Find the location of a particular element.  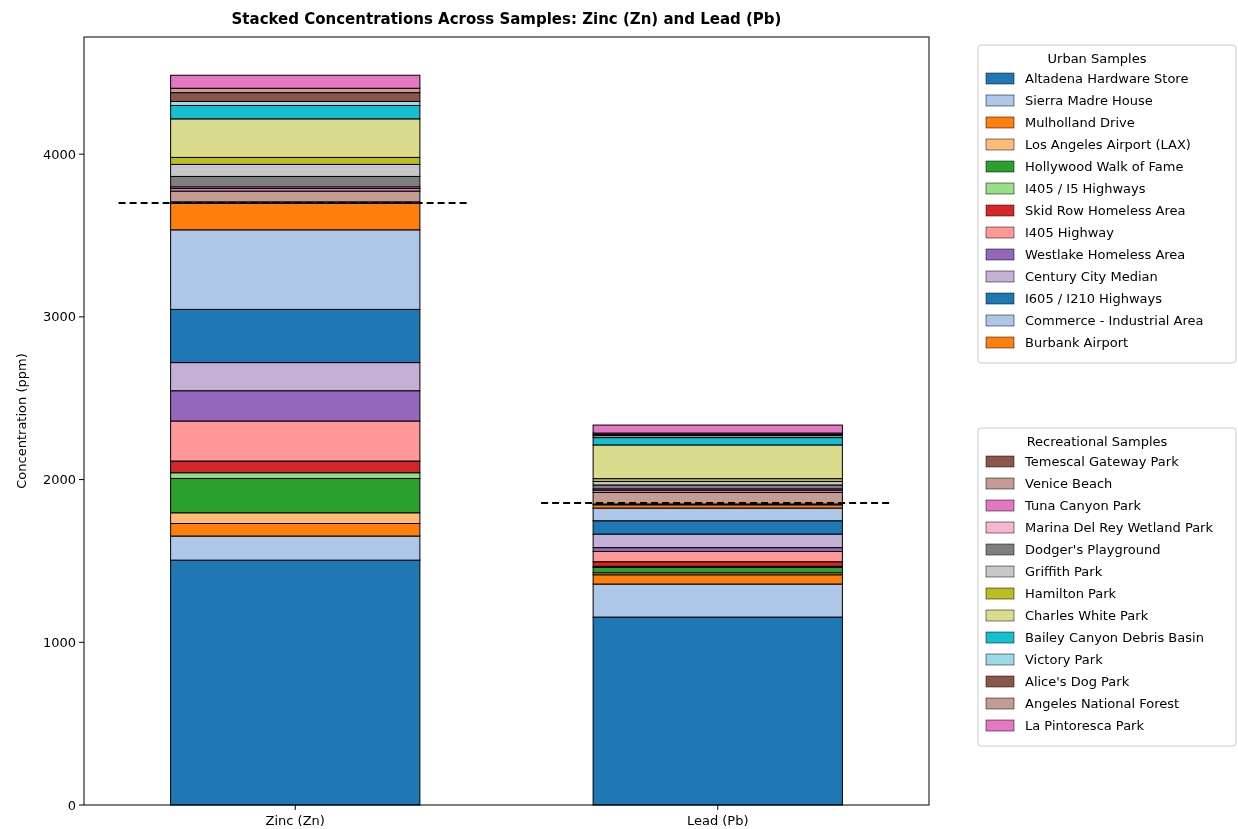

chart-title: Stacked Concentrations Across Samples: Zinc (Zn) and Lead (Pb) is located at coordinates (506, 19).